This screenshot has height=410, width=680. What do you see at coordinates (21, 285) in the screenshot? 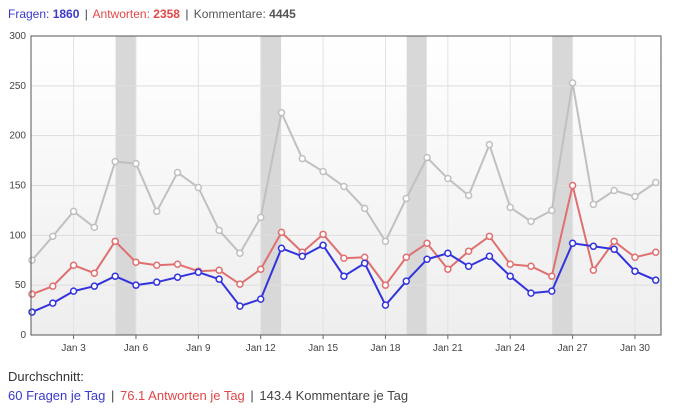
I see `y-tick-label: 50` at bounding box center [21, 285].